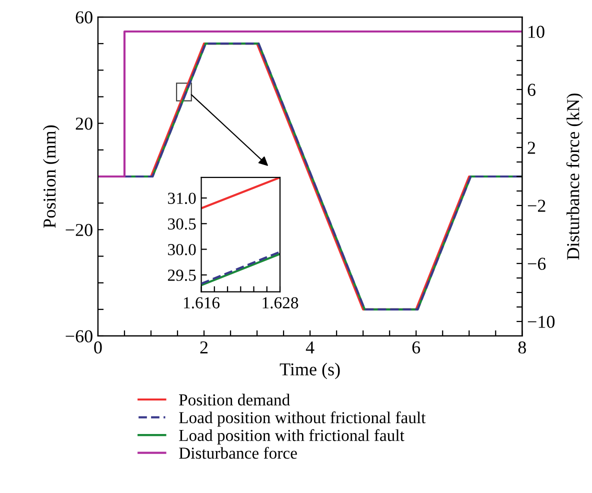 The image size is (592, 493). Describe the element at coordinates (302, 419) in the screenshot. I see `legend-label: Load position without frictional fault` at that location.